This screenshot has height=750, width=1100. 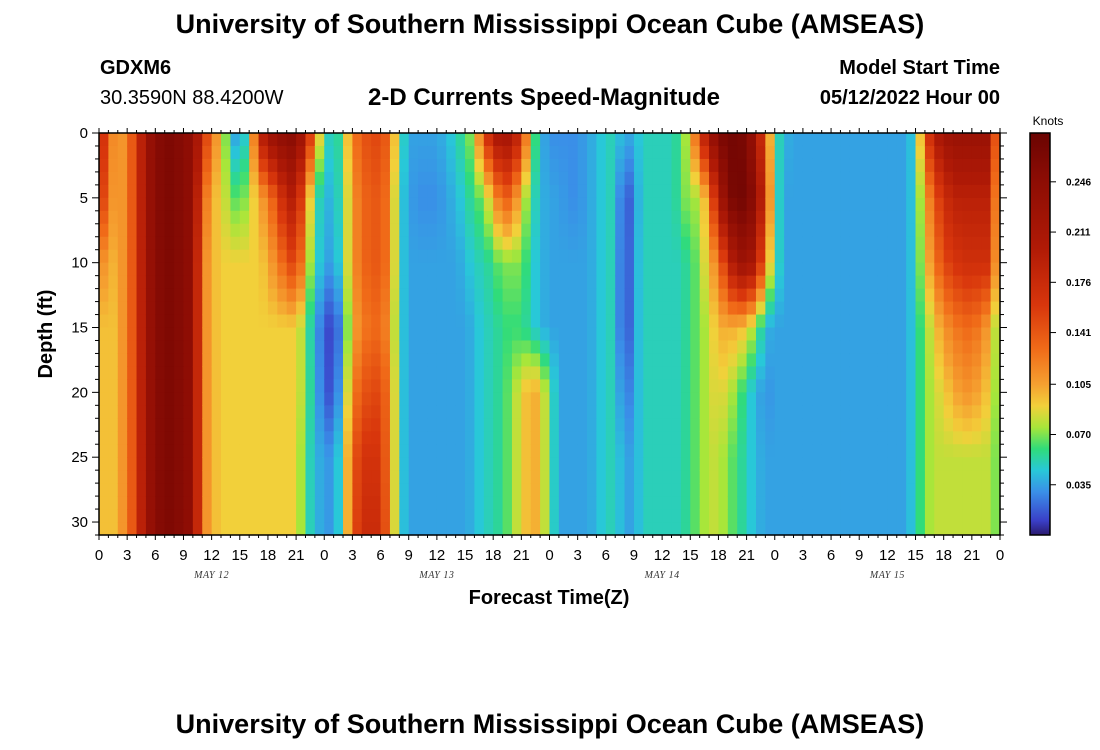 What do you see at coordinates (1078, 233) in the screenshot?
I see `colorbar-tick-label: 0.211` at bounding box center [1078, 233].